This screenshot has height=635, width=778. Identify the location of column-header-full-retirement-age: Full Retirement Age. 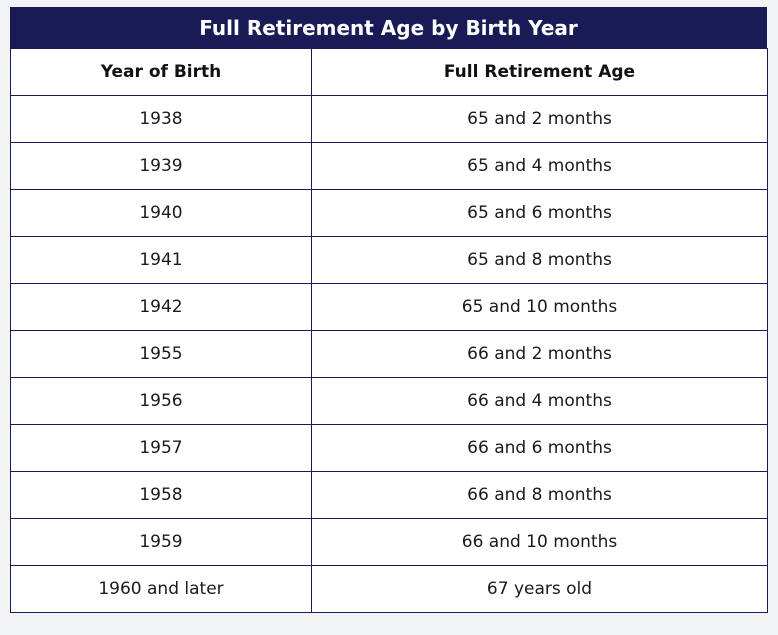
(539, 72).